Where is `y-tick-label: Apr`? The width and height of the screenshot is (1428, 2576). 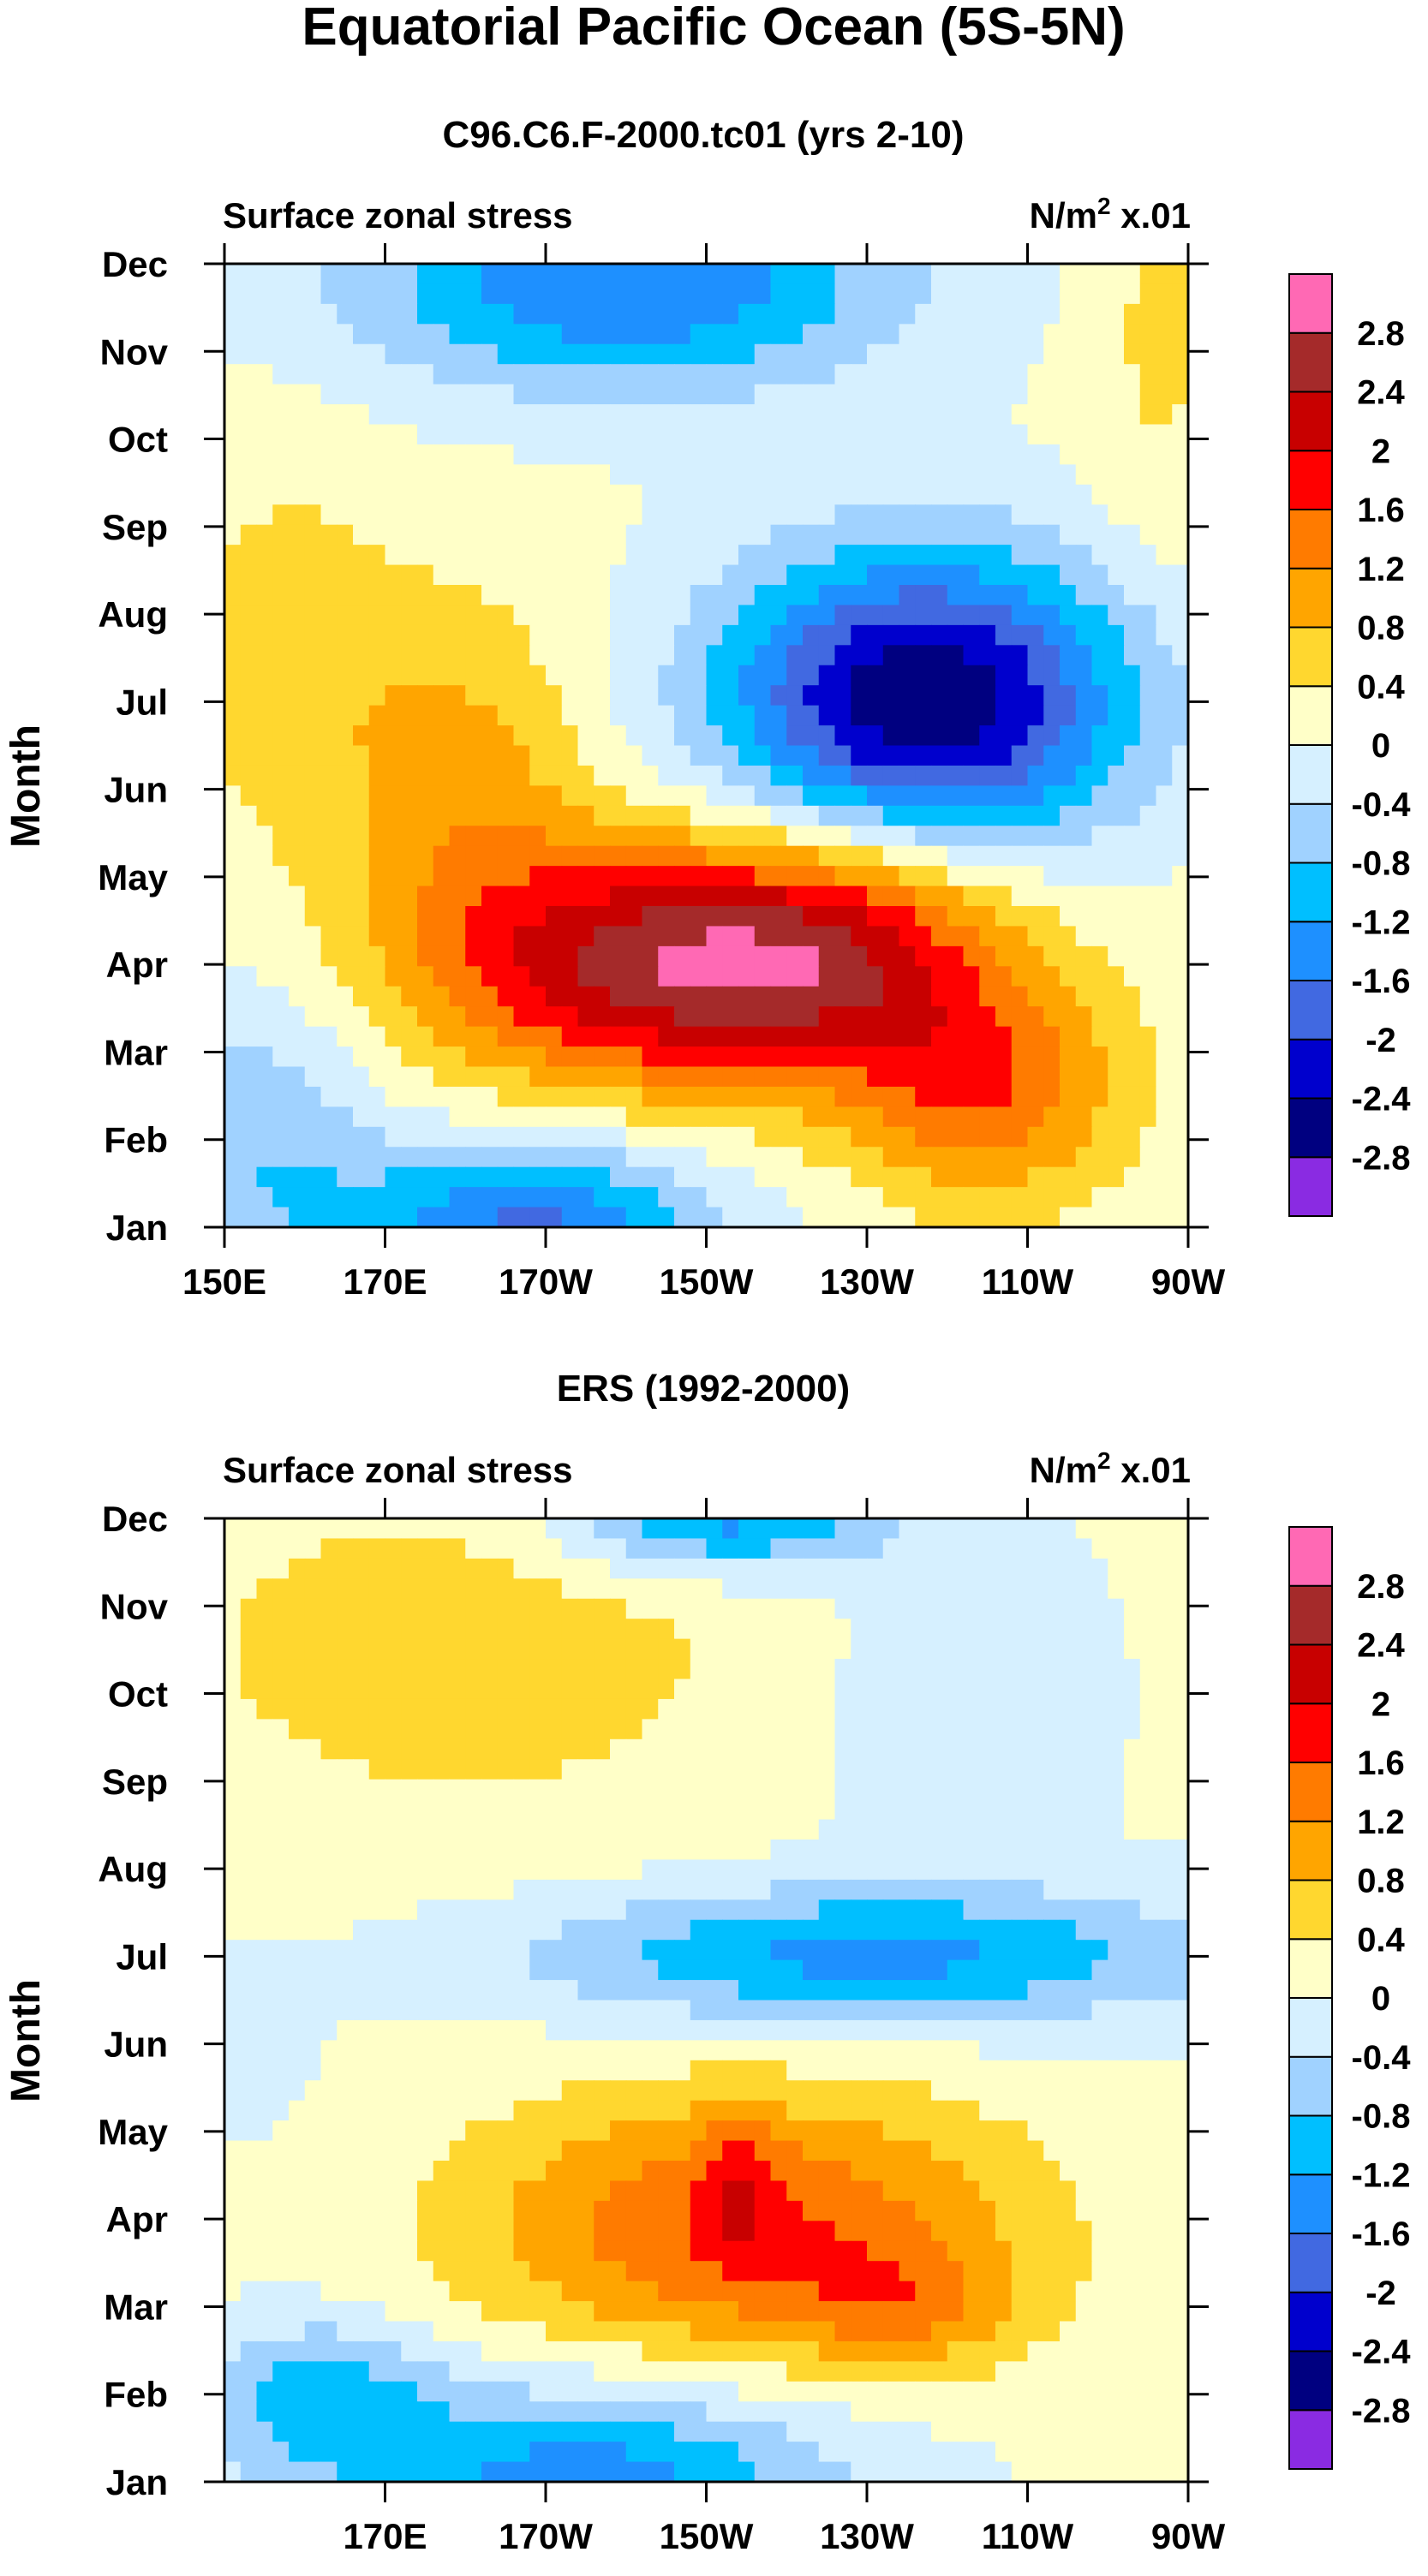 y-tick-label: Apr is located at coordinates (137, 965).